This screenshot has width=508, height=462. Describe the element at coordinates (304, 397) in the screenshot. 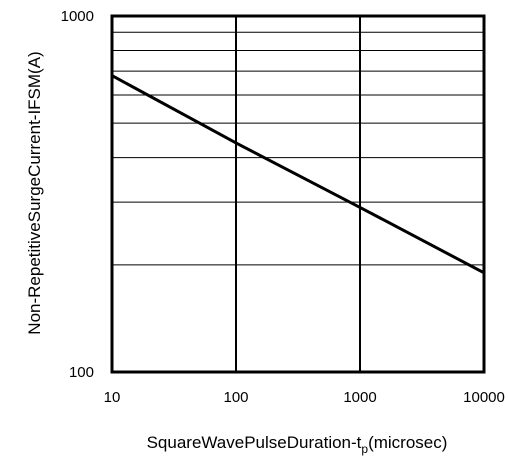

I see `x-tick-labels: 10 100 1000 10000` at that location.